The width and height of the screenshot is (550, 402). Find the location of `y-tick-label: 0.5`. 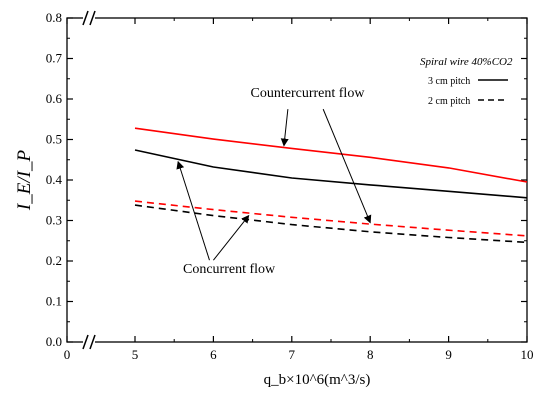

y-tick-label: 0.5 is located at coordinates (54, 139).